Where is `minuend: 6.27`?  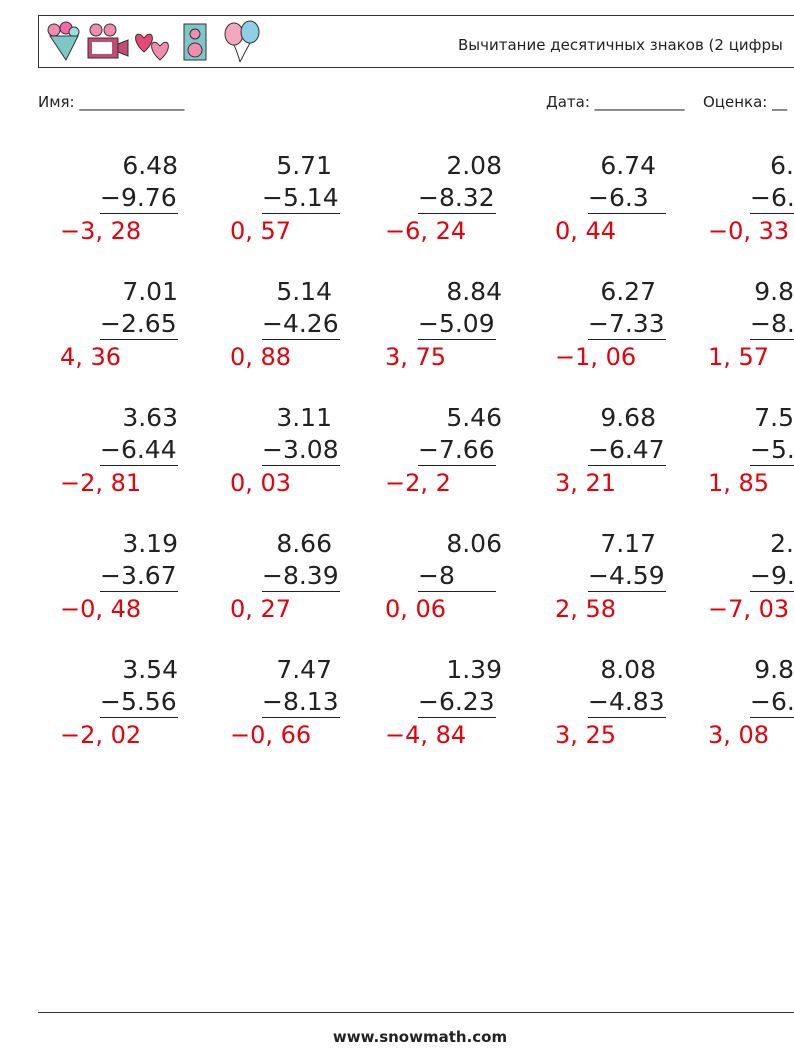 minuend: 6.27 is located at coordinates (628, 291).